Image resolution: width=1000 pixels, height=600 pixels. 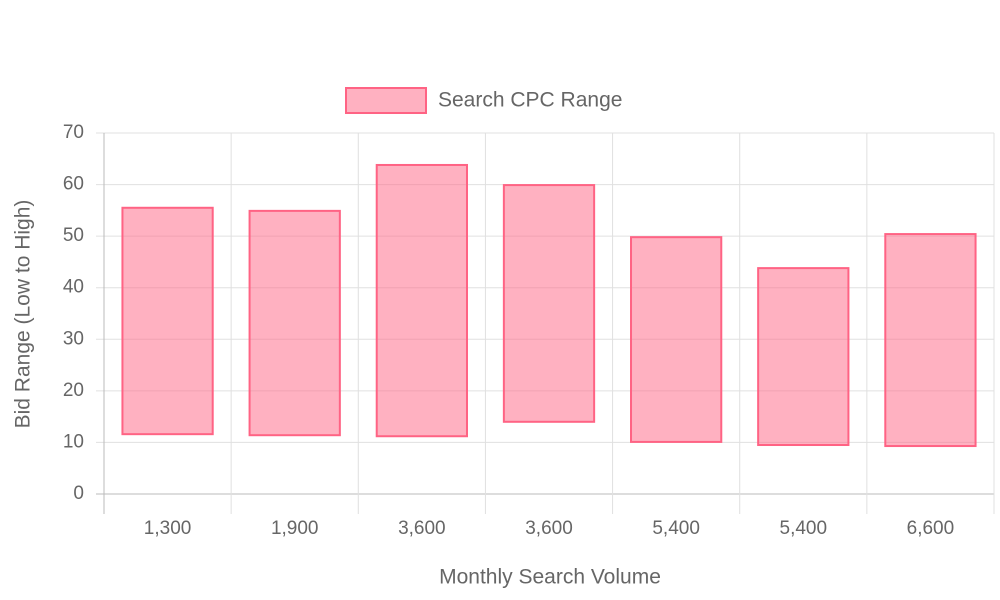 What do you see at coordinates (73, 235) in the screenshot?
I see `y-tick-label: 50` at bounding box center [73, 235].